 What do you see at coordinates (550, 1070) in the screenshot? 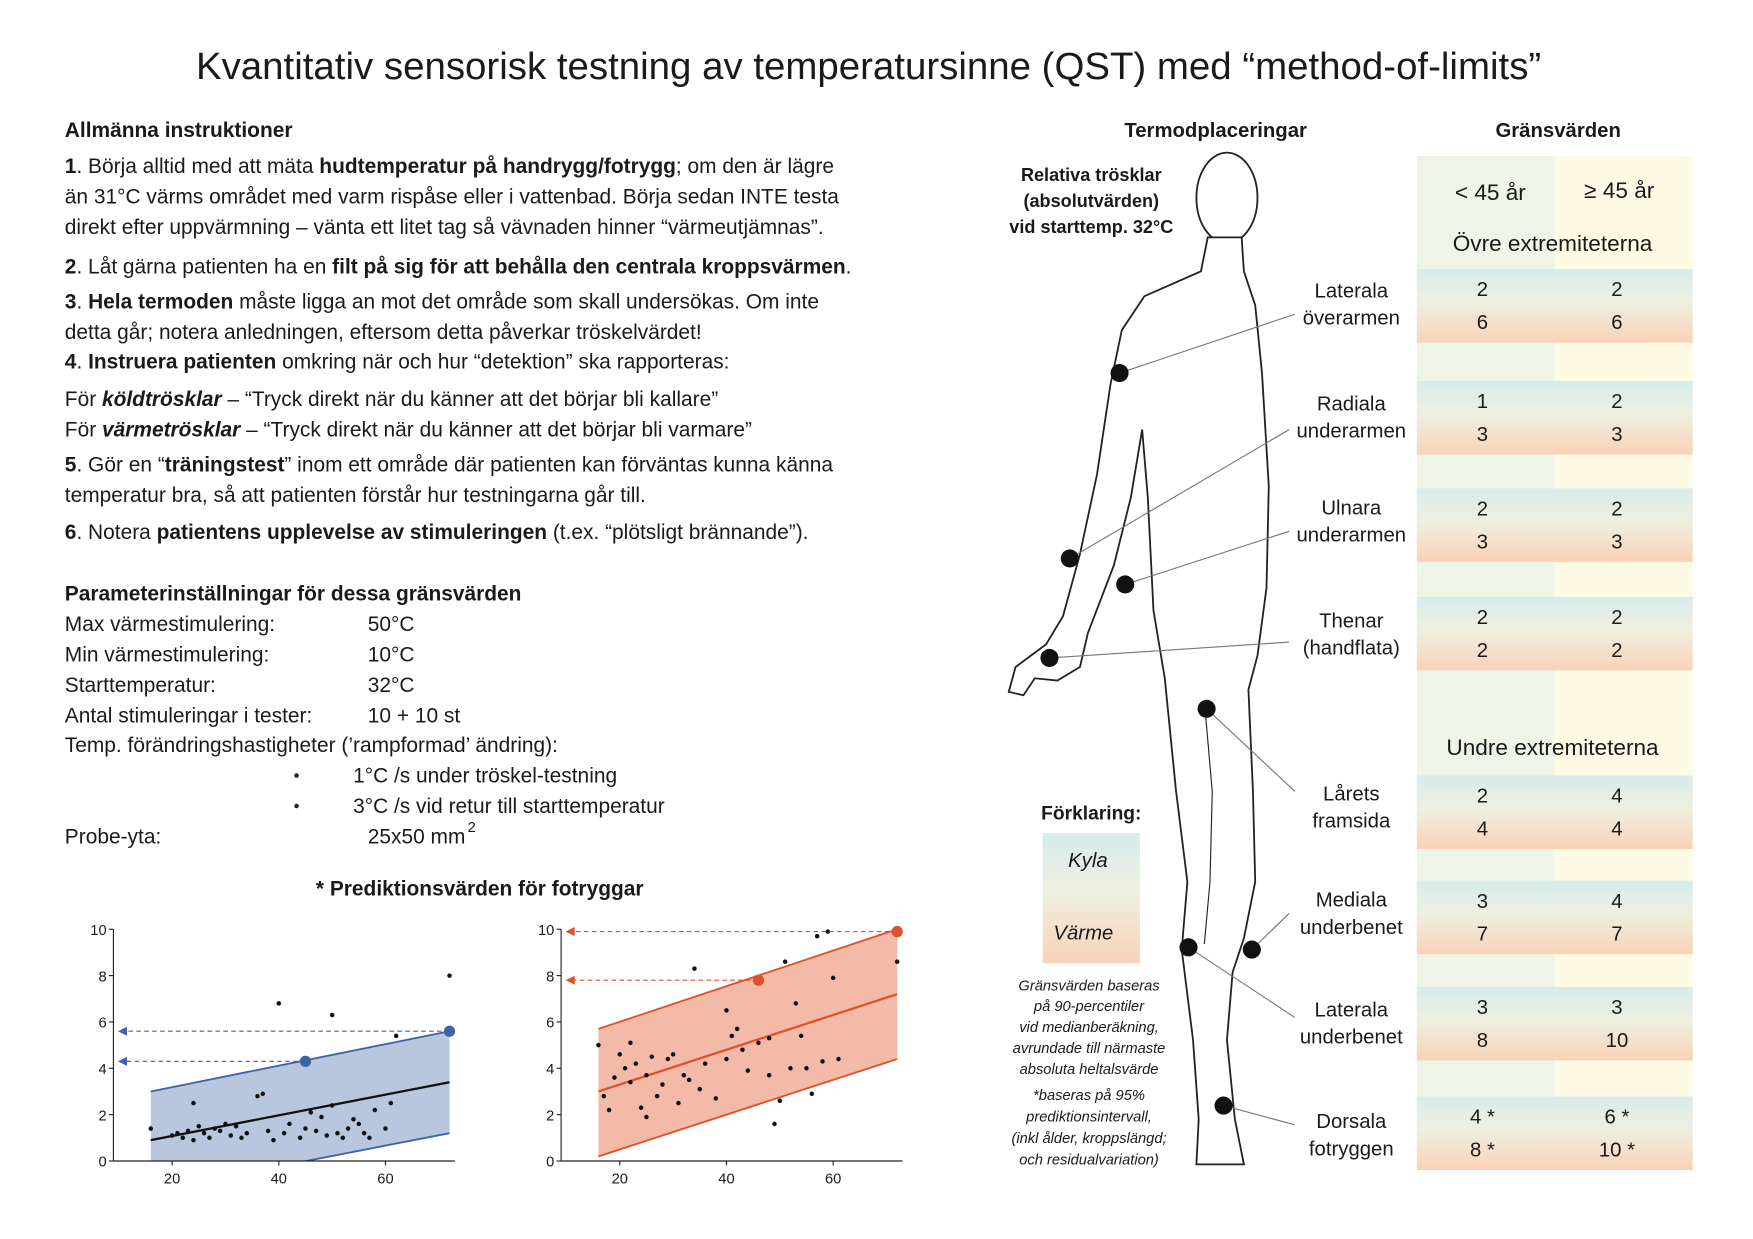
I see `y-tick-label: 4` at bounding box center [550, 1070].